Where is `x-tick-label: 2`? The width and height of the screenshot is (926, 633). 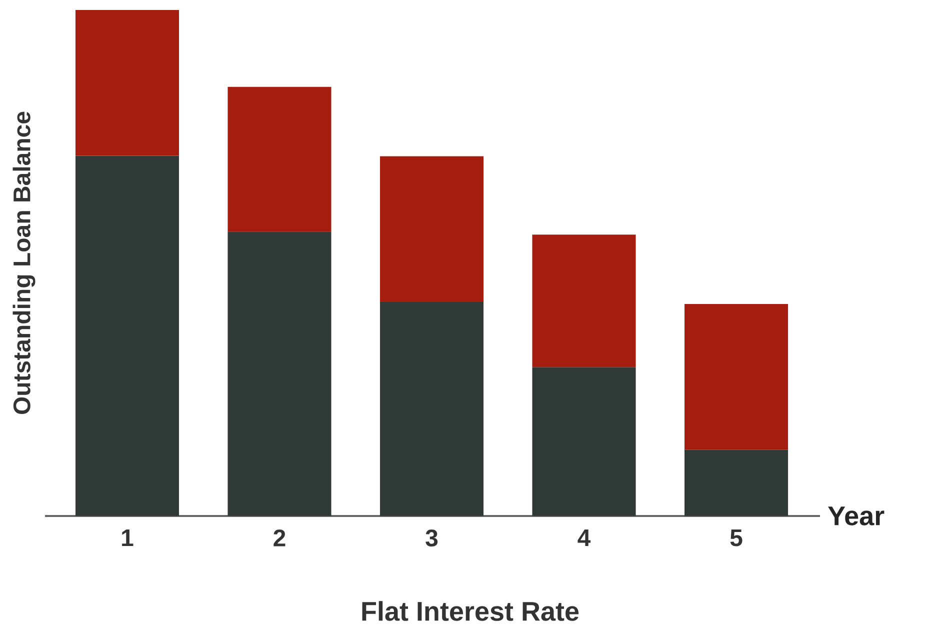 x-tick-label: 2 is located at coordinates (280, 538).